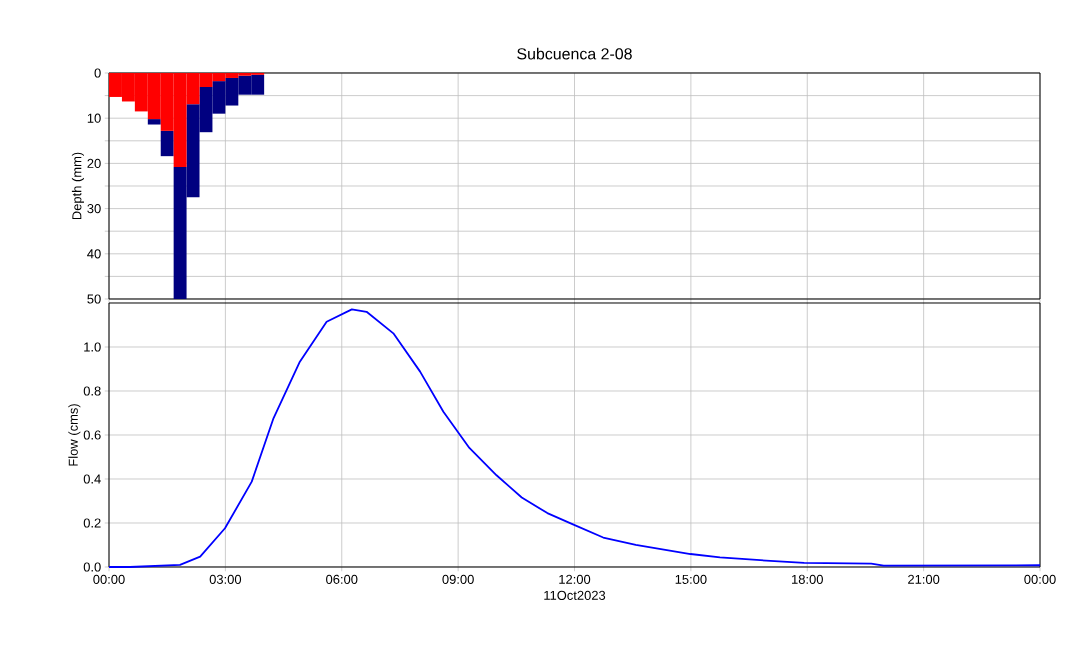 This screenshot has width=1070, height=661. I want to click on y-tick-label: 1.0, so click(92, 347).